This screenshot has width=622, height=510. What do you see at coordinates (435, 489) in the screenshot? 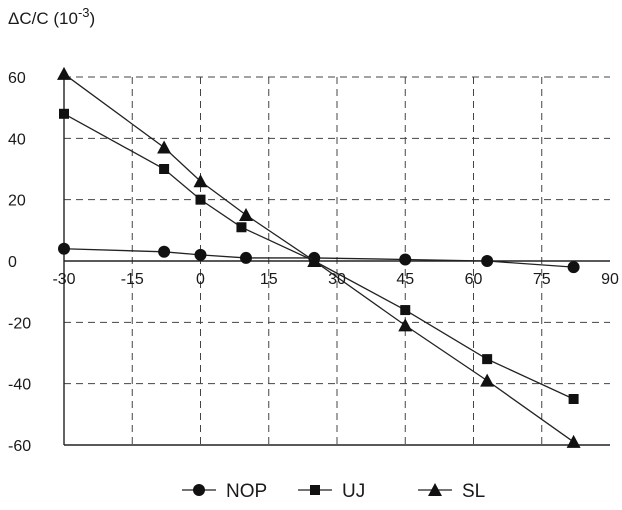
I see `legend-marker-sl` at bounding box center [435, 489].